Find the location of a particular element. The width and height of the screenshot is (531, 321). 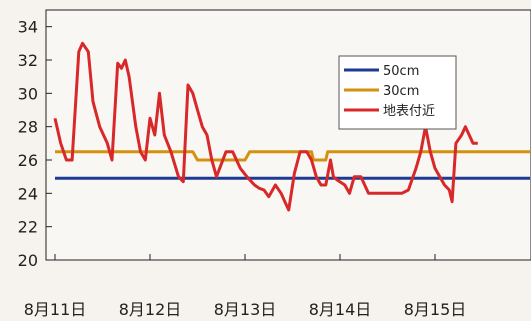

legend-label: 30cm is located at coordinates (401, 91).